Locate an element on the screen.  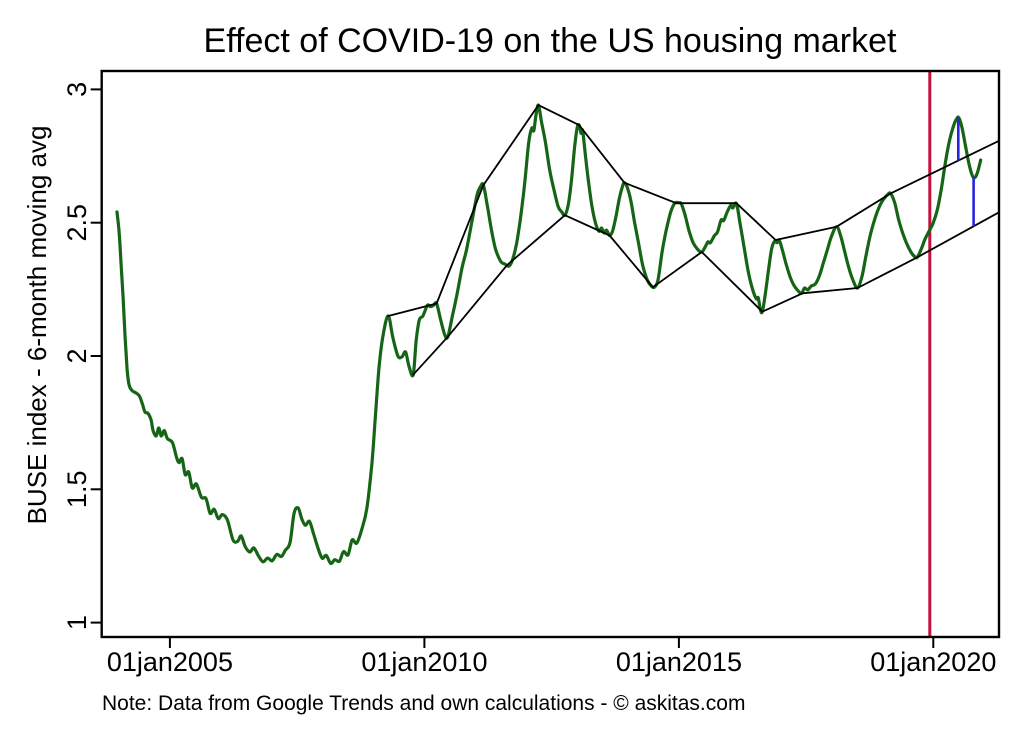
y-tick-label: 2 is located at coordinates (77, 355).